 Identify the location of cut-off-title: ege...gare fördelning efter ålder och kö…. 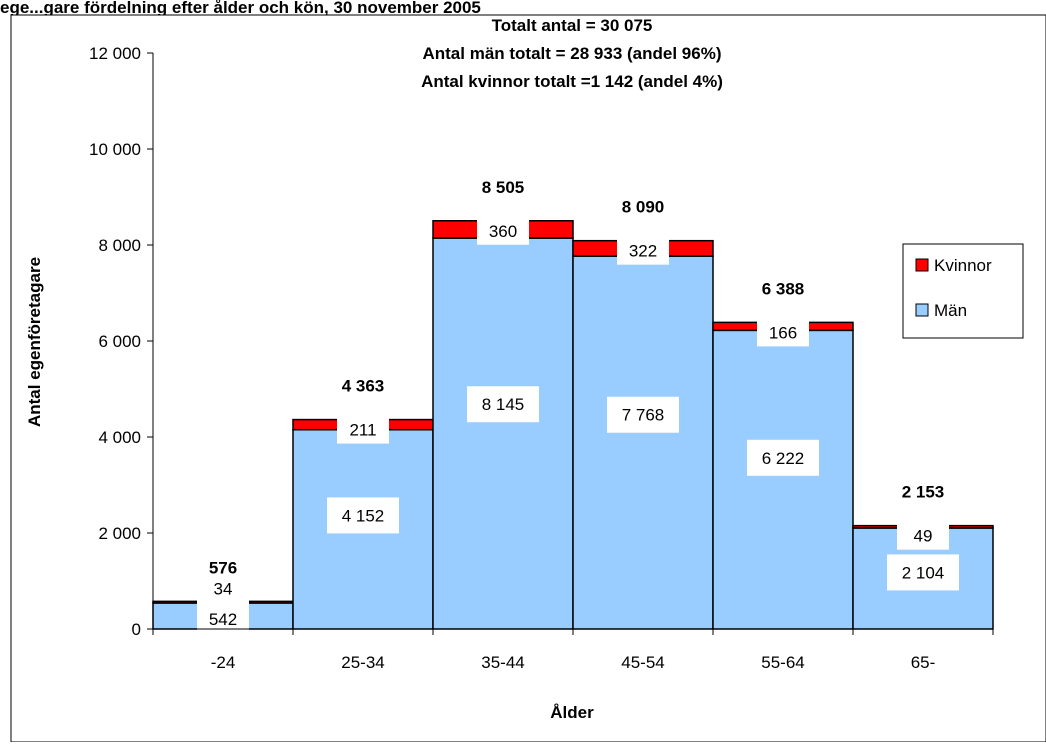
(240, 8).